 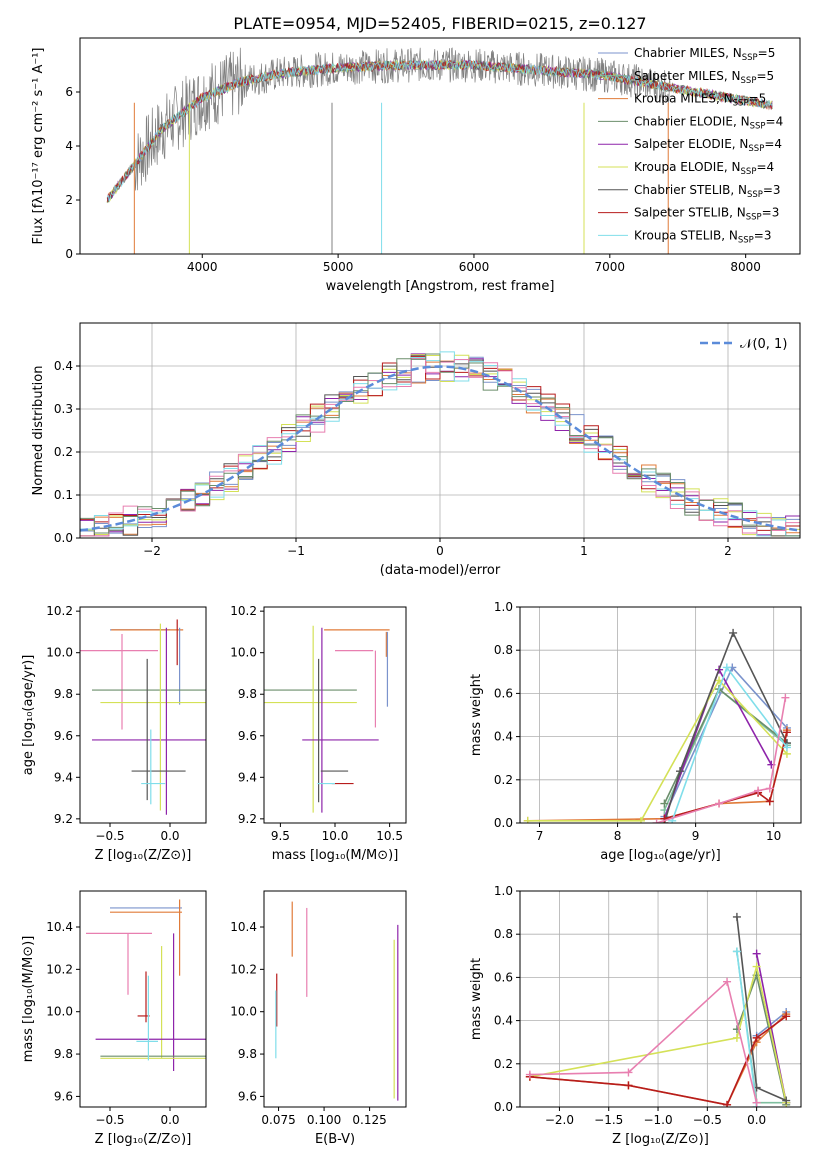 I want to click on legend-entry: Salpeter ELODIE, NSSP=4, so click(x=708, y=145).